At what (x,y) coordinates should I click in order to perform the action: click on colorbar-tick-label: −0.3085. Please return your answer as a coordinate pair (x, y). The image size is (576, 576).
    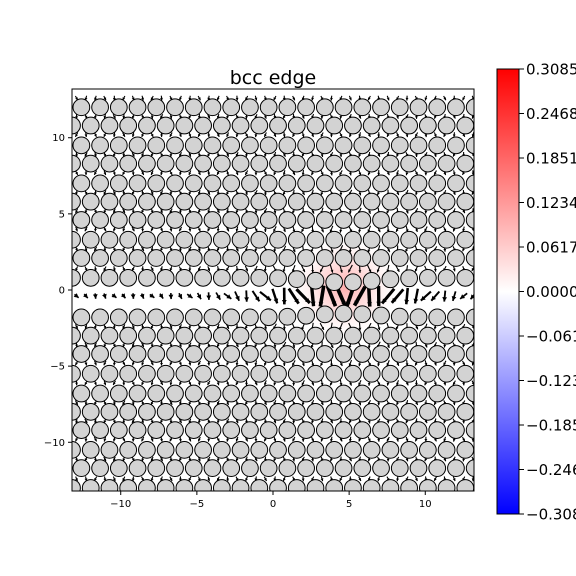
    Looking at the image, I should click on (551, 515).